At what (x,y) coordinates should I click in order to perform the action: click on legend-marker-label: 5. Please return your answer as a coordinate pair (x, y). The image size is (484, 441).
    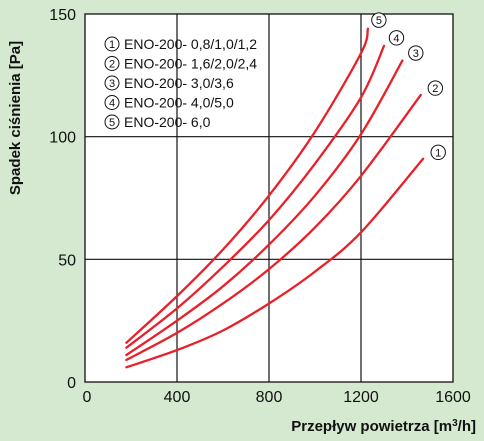
    Looking at the image, I should click on (112, 123).